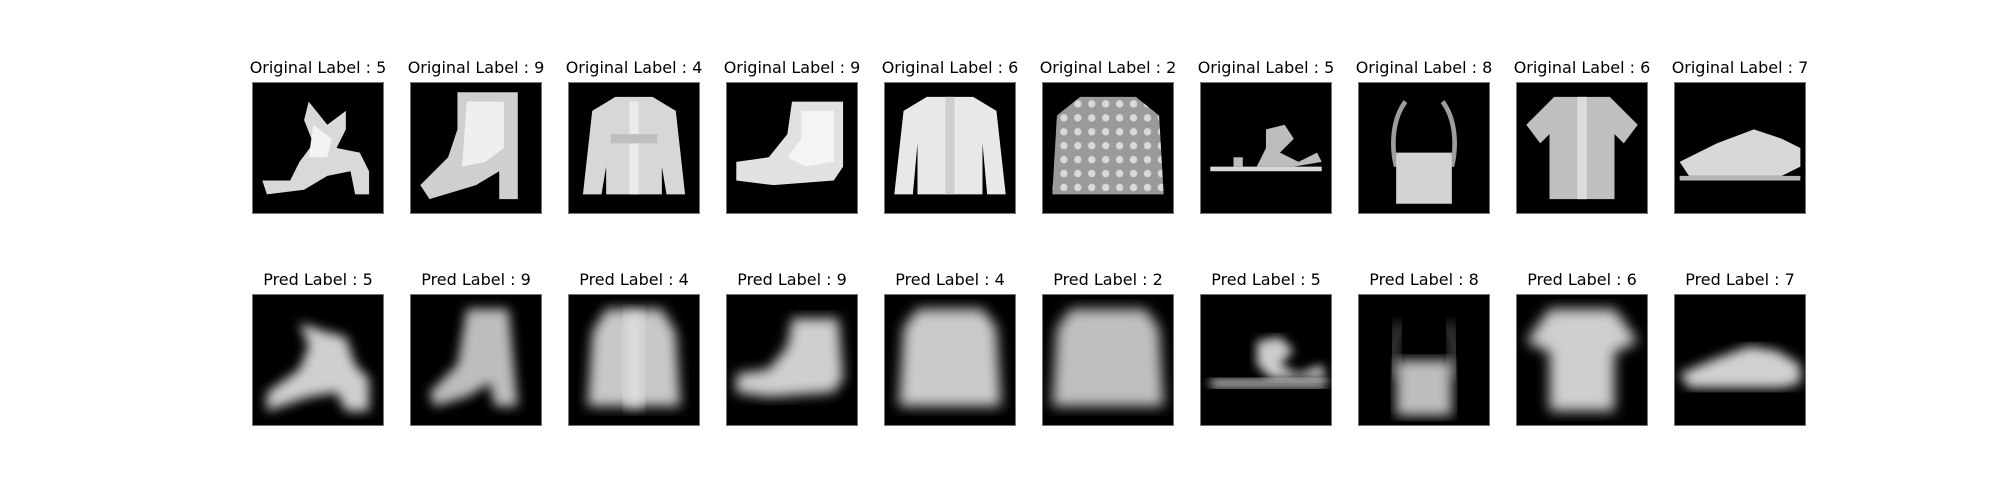 This screenshot has width=2000, height=500. I want to click on coat-icon, so click(634, 148).